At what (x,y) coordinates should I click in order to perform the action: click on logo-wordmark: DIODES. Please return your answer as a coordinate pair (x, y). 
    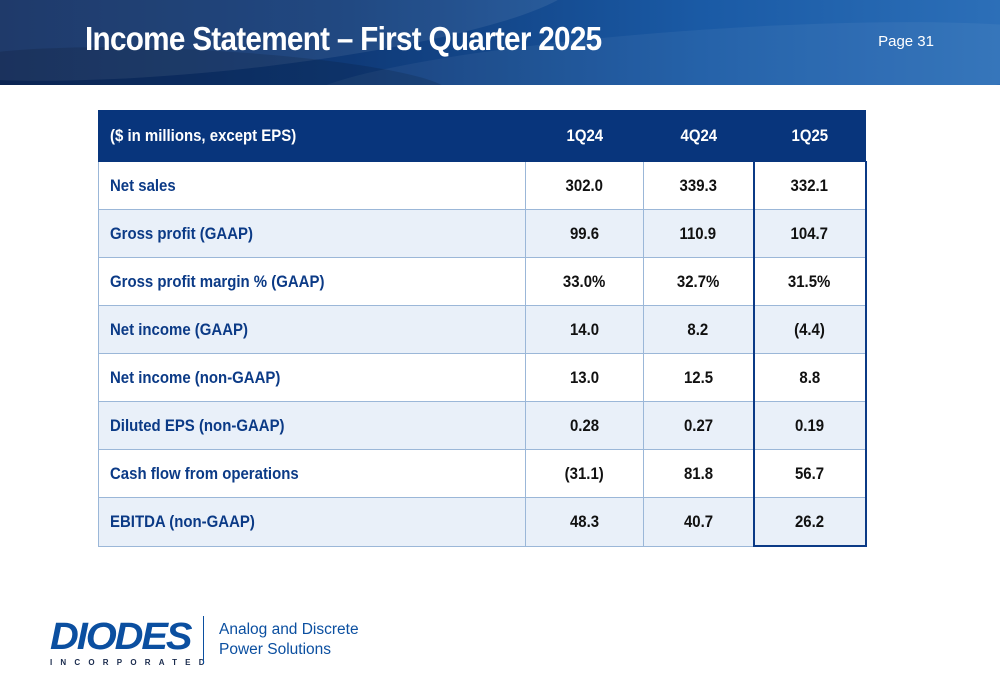
    Looking at the image, I should click on (121, 637).